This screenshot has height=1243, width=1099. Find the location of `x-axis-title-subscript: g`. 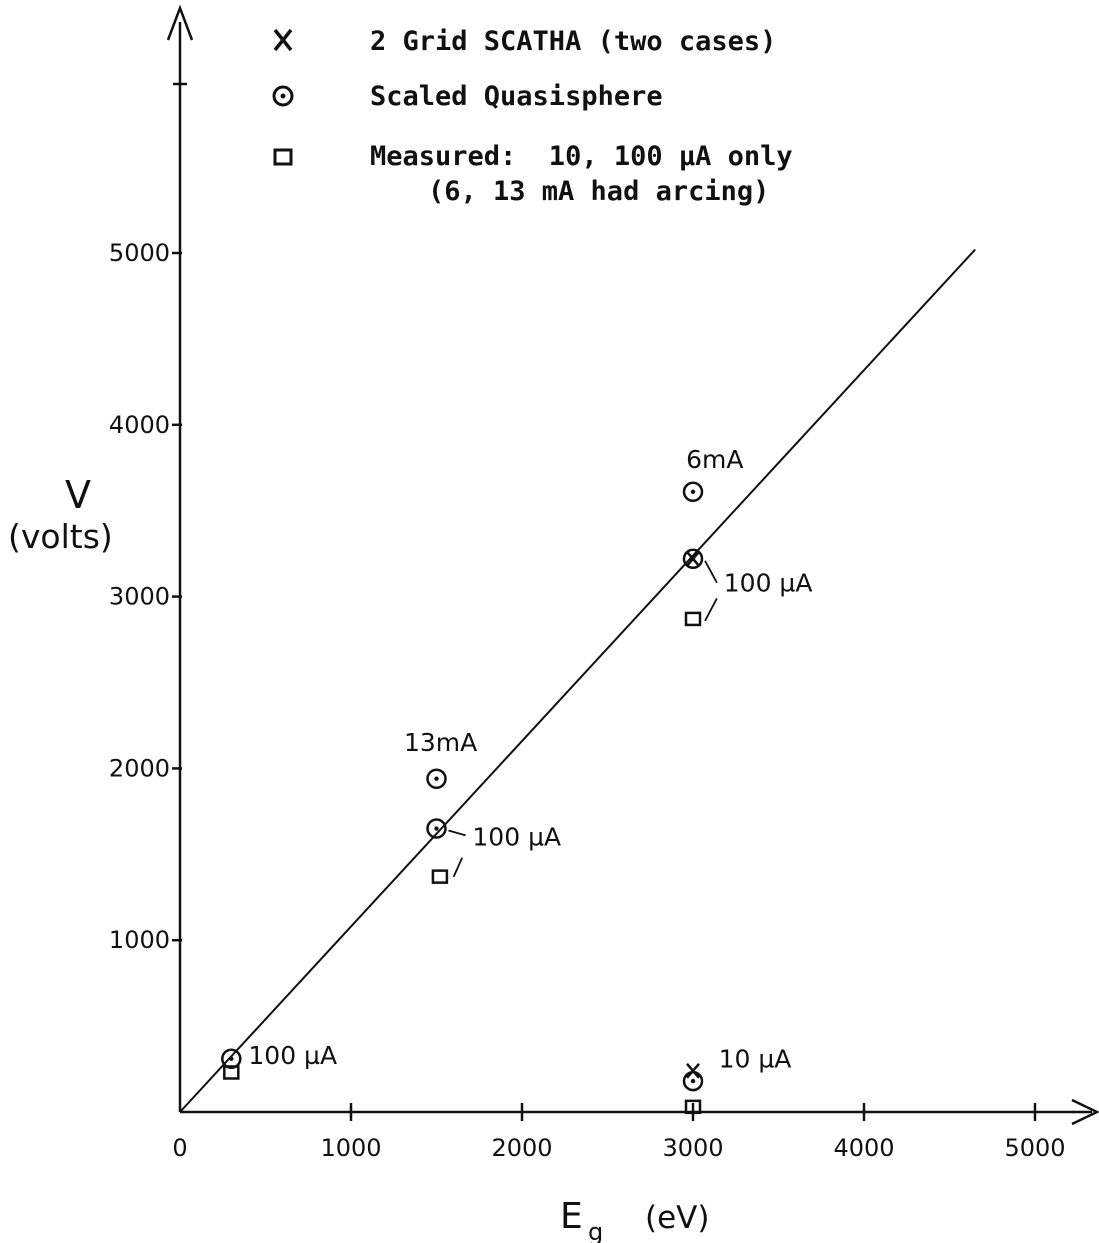

x-axis-title-subscript: g is located at coordinates (595, 1230).